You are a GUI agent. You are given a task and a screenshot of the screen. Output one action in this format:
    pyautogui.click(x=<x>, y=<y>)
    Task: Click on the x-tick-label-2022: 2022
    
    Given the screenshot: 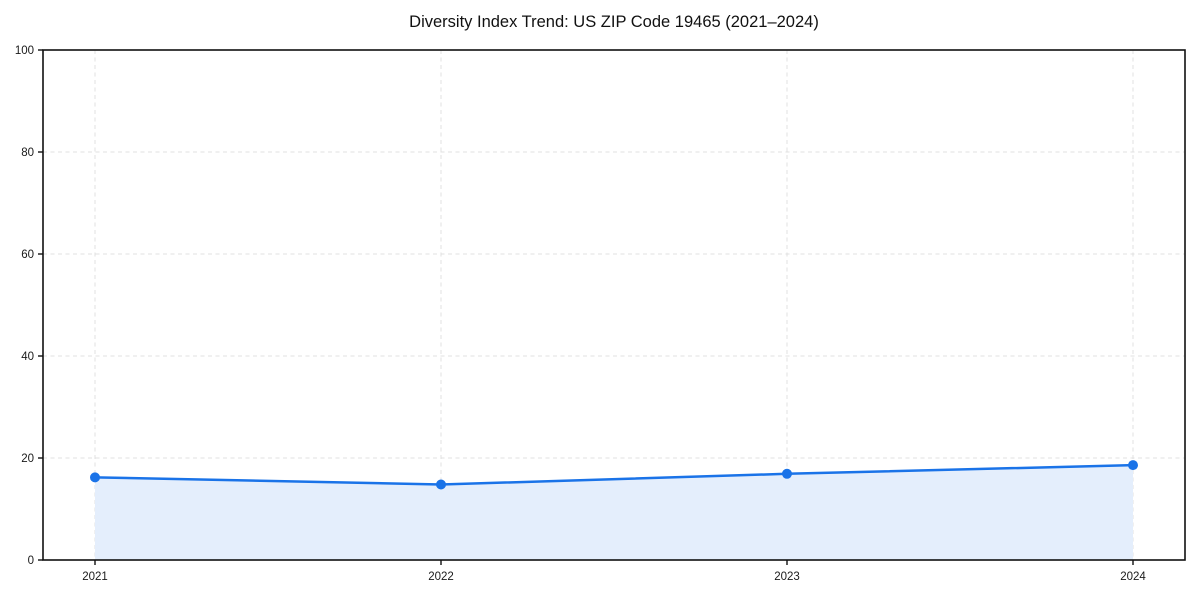 What is the action you would take?
    pyautogui.click(x=441, y=577)
    